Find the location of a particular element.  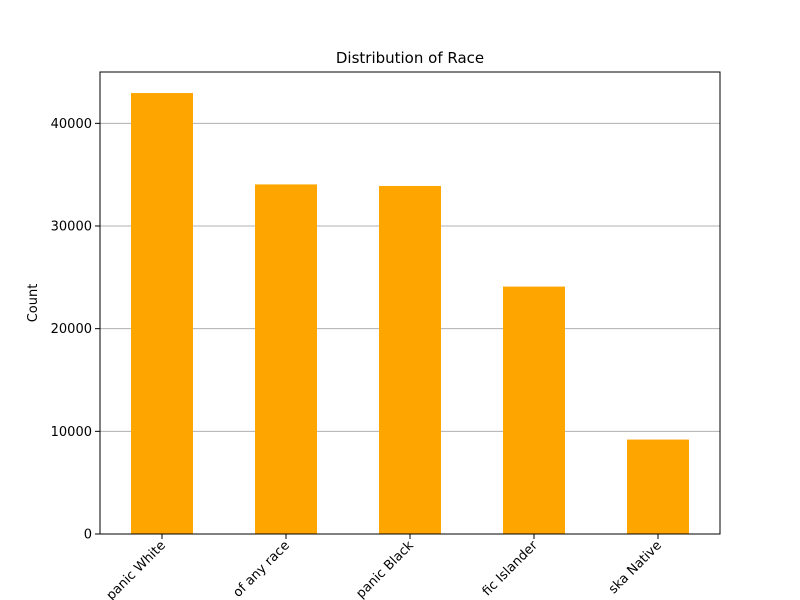

x-tick-label: panic White is located at coordinates (136, 569).